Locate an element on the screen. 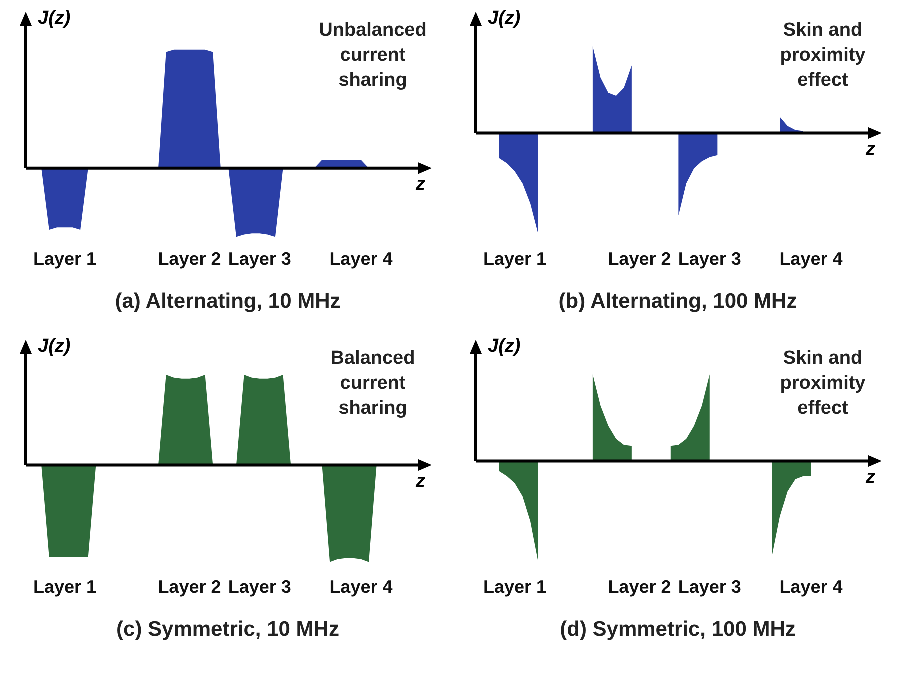  text: (d) Symmetric, 100 MHz is located at coordinates (678, 630).